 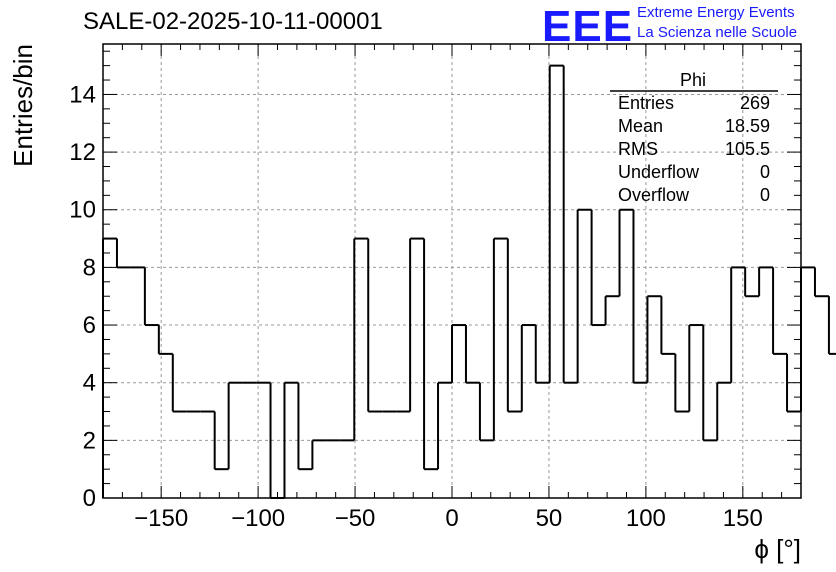 What do you see at coordinates (89, 440) in the screenshot?
I see `y-tick-label: 2` at bounding box center [89, 440].